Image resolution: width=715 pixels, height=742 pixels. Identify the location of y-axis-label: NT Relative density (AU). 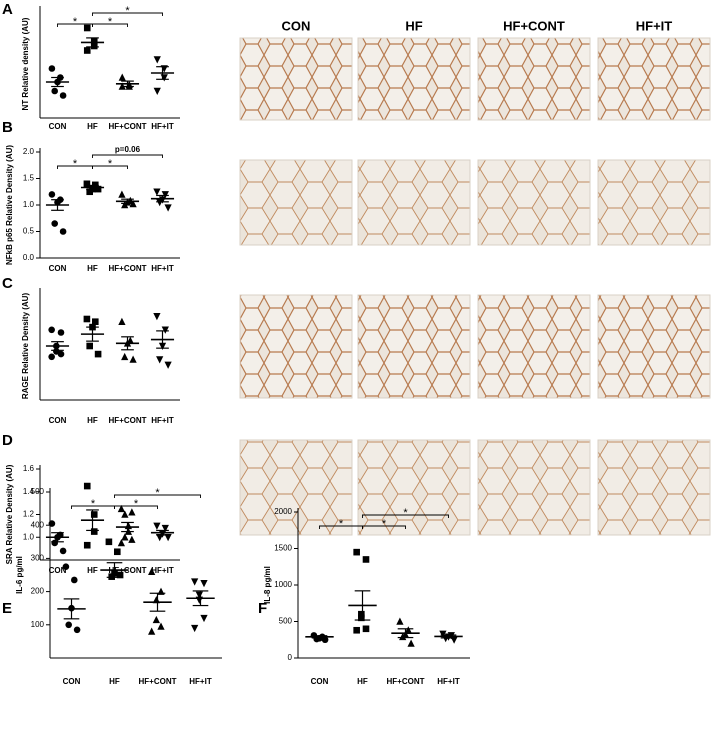
(25, 63).